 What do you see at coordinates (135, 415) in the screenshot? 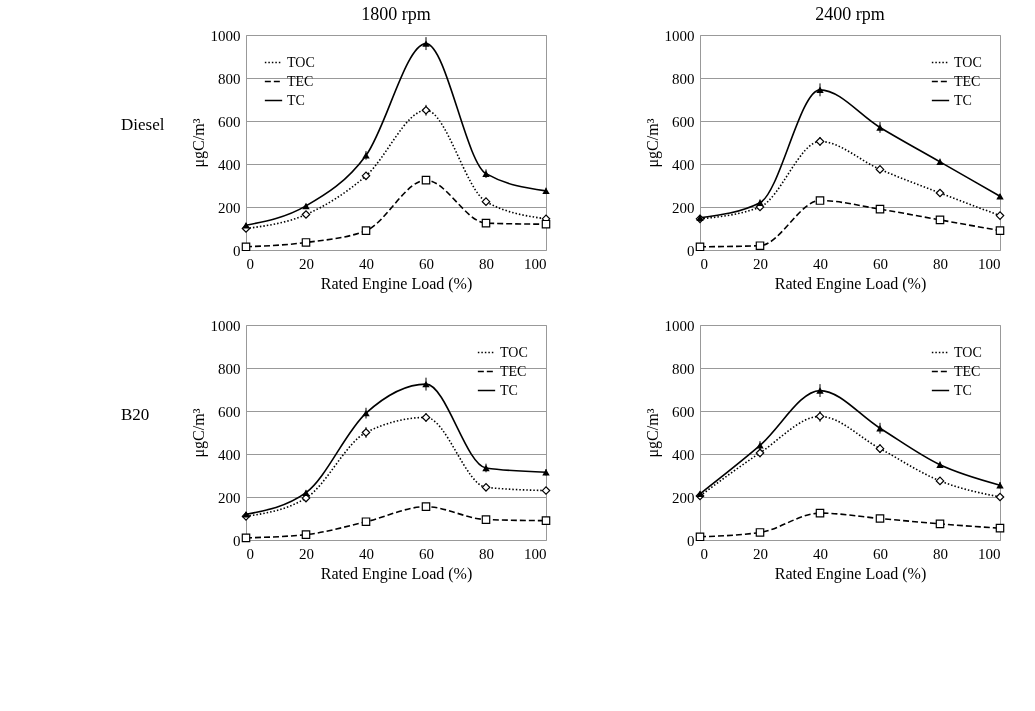
I see `text: B20` at bounding box center [135, 415].